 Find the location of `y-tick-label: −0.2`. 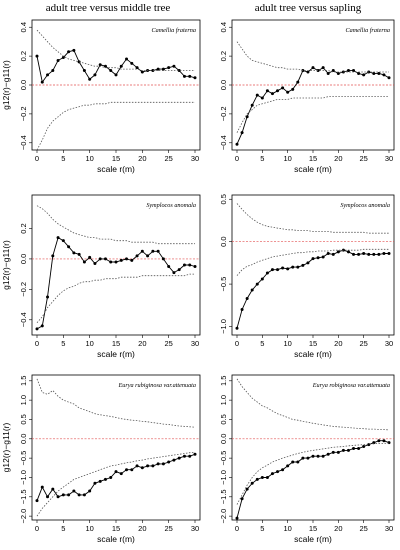

y-tick-label: −0.2 is located at coordinates (23, 289).